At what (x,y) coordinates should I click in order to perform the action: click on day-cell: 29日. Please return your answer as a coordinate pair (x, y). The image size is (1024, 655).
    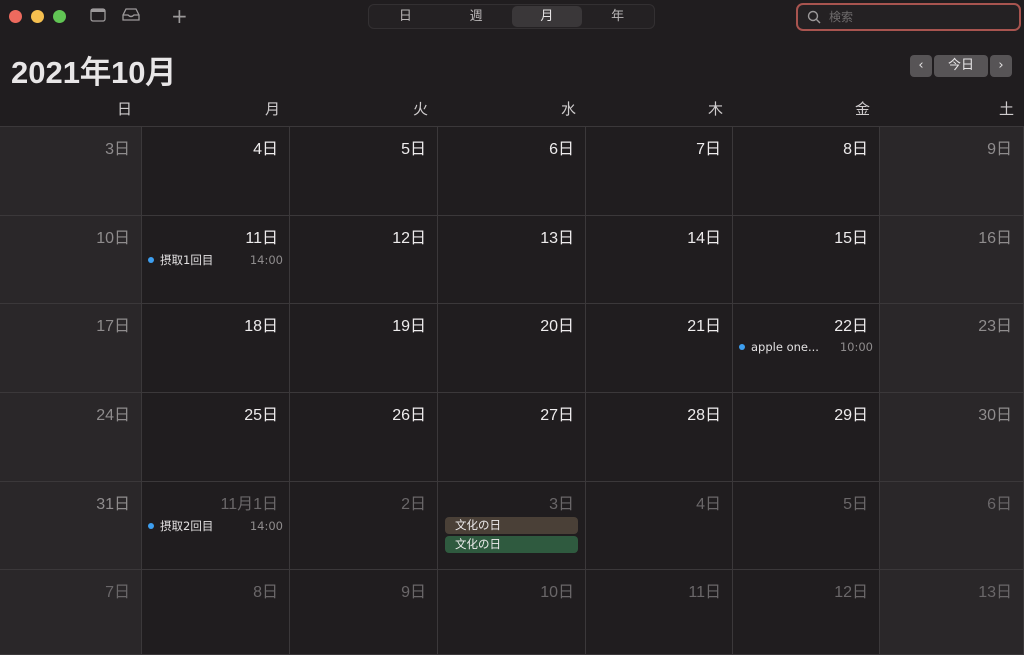
    Looking at the image, I should click on (806, 437).